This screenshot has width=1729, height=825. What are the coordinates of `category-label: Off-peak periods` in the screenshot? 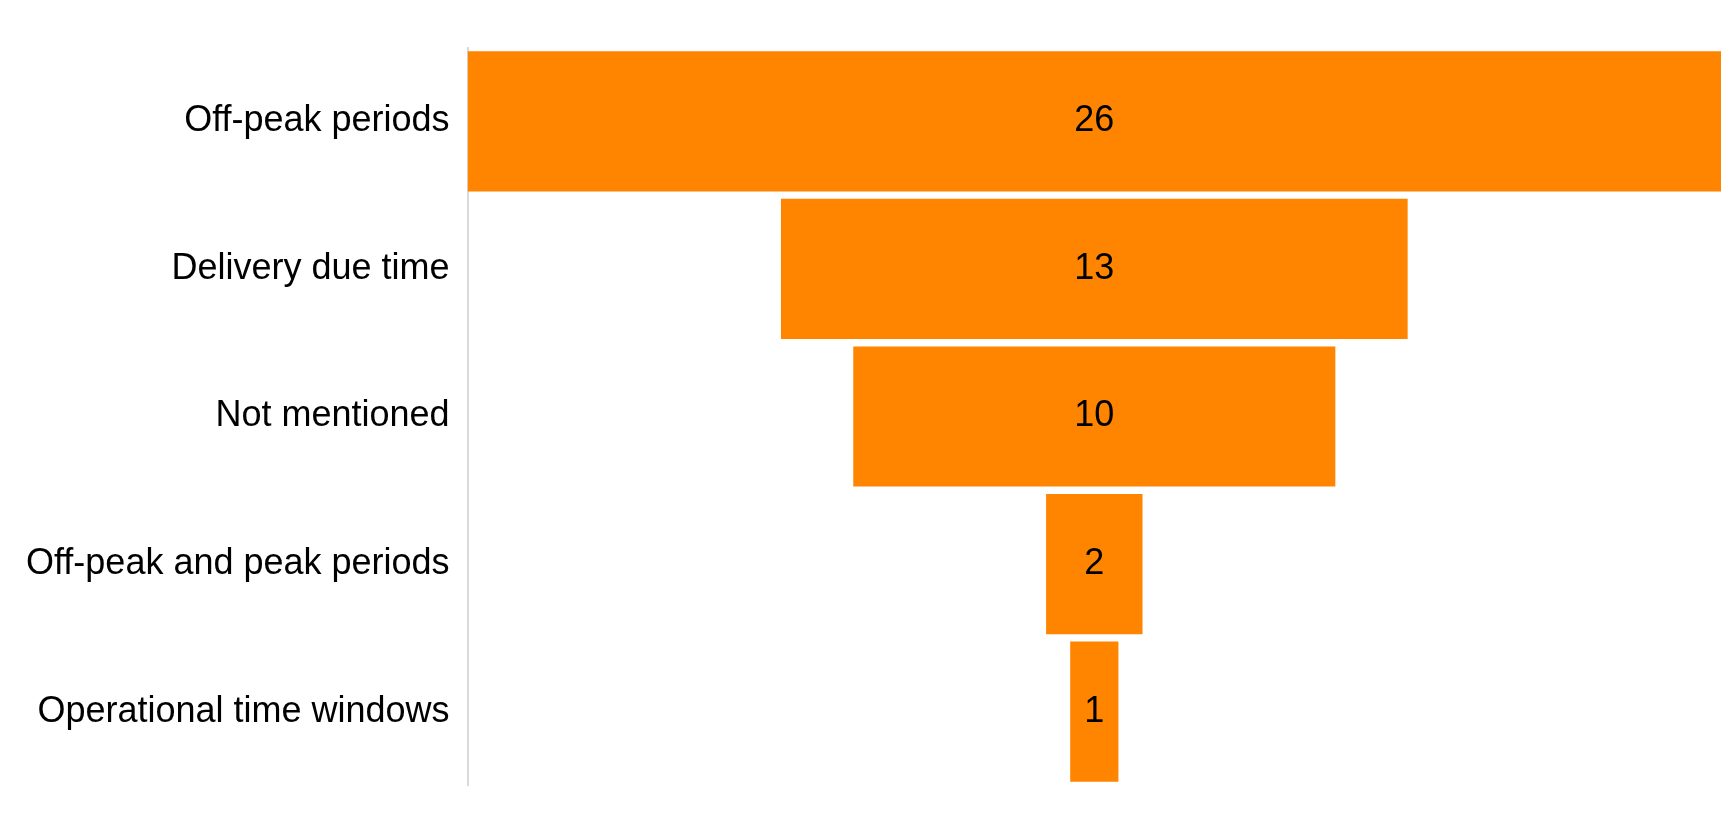 It's located at (317, 119).